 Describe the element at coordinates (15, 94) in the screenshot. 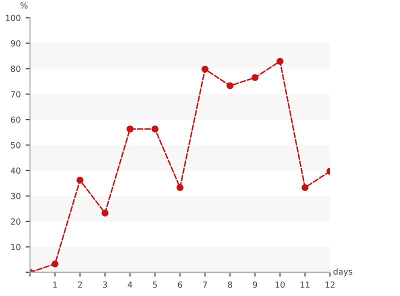

I see `y-tick-label: 70` at that location.